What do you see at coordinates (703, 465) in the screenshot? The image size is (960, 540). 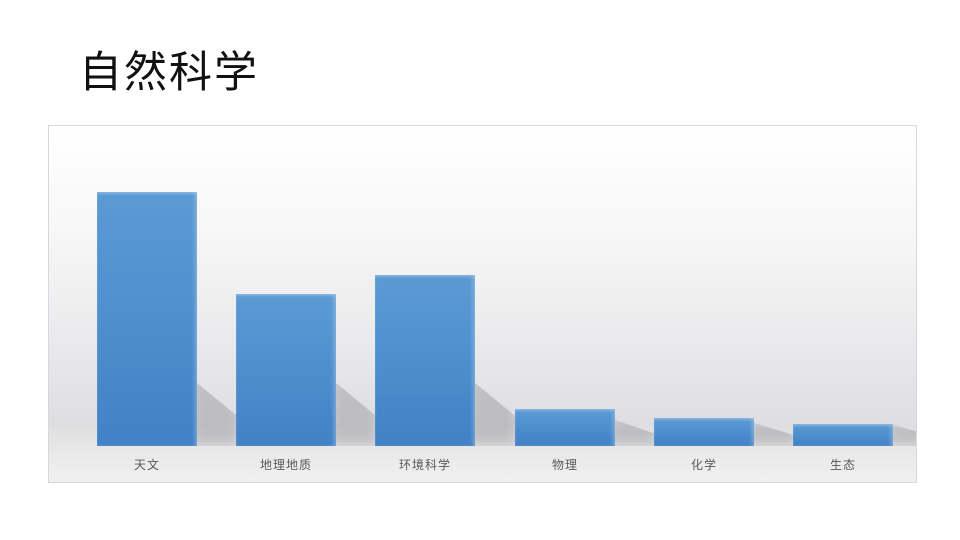 I see `category-label: 化学` at bounding box center [703, 465].